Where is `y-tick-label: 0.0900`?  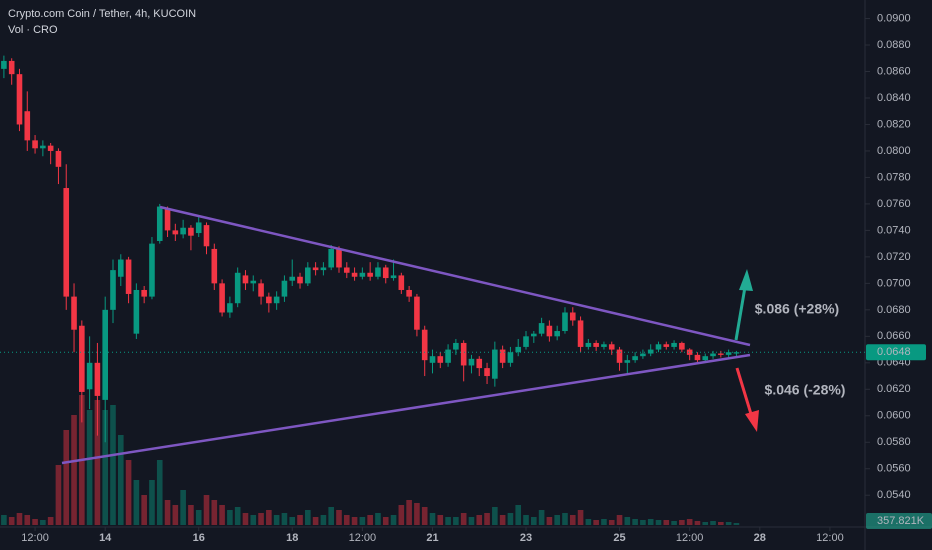 y-tick-label: 0.0900 is located at coordinates (894, 18).